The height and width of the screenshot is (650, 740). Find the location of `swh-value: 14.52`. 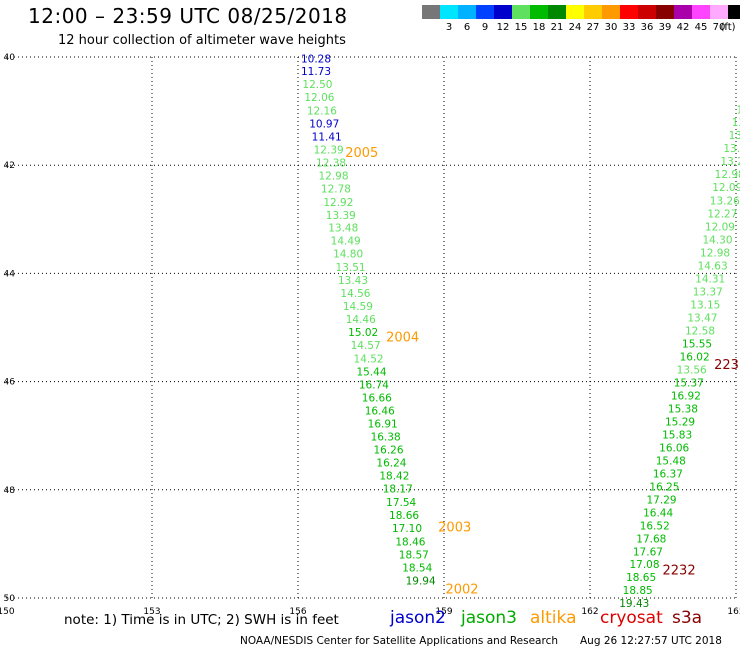

swh-value: 14.52 is located at coordinates (369, 360).